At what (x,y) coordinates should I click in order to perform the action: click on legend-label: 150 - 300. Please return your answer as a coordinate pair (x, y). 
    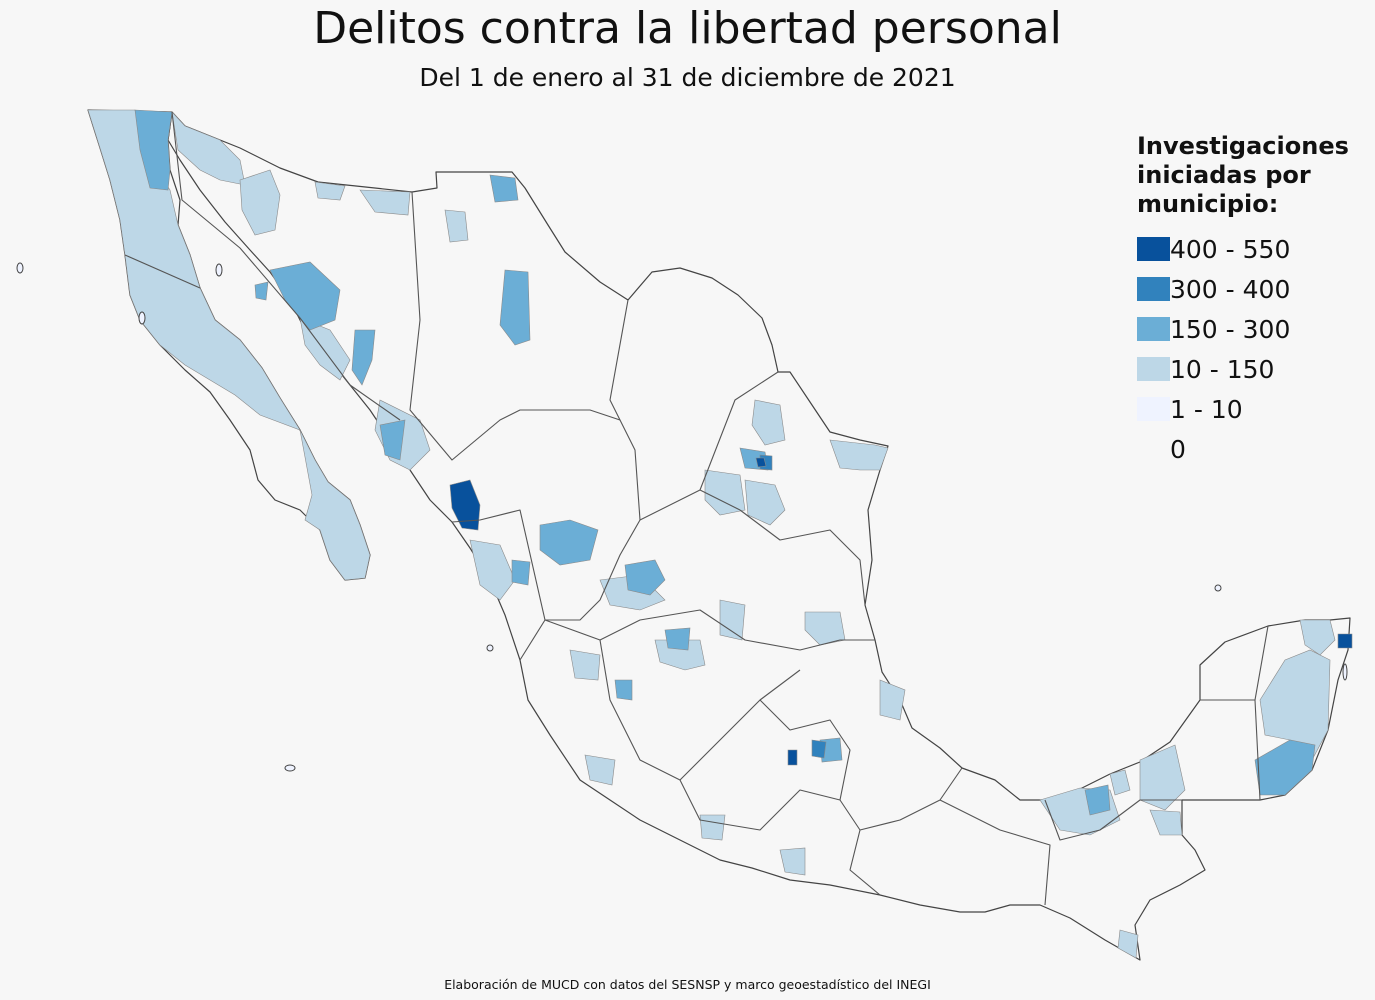
    Looking at the image, I should click on (1230, 329).